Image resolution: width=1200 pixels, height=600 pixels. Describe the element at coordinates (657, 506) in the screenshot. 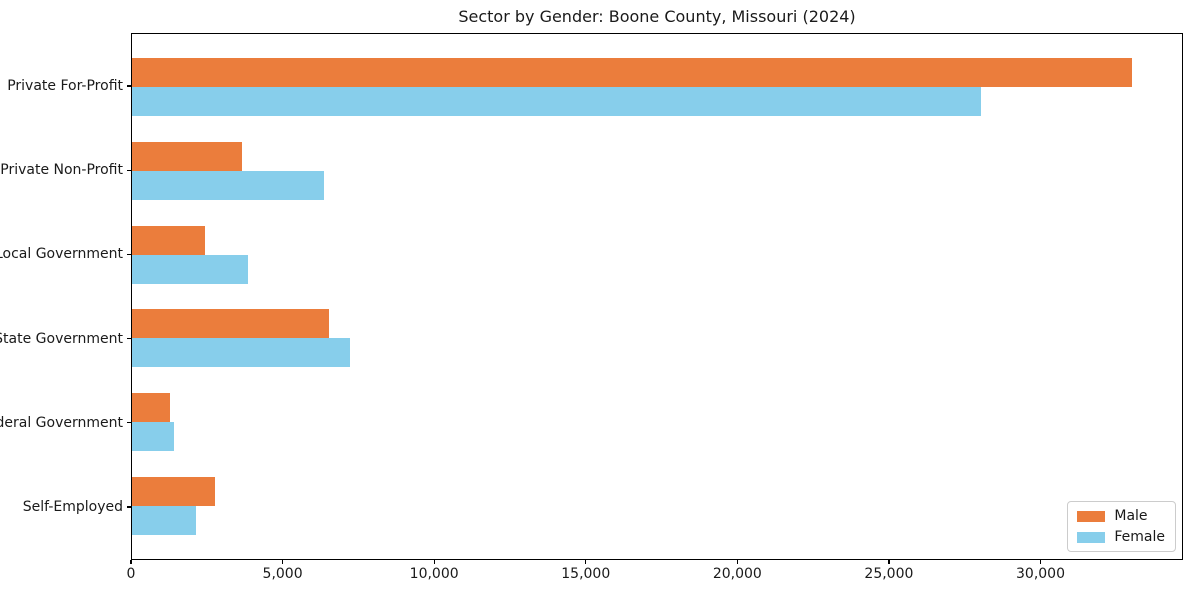

I see `bar-group-self-employed` at that location.